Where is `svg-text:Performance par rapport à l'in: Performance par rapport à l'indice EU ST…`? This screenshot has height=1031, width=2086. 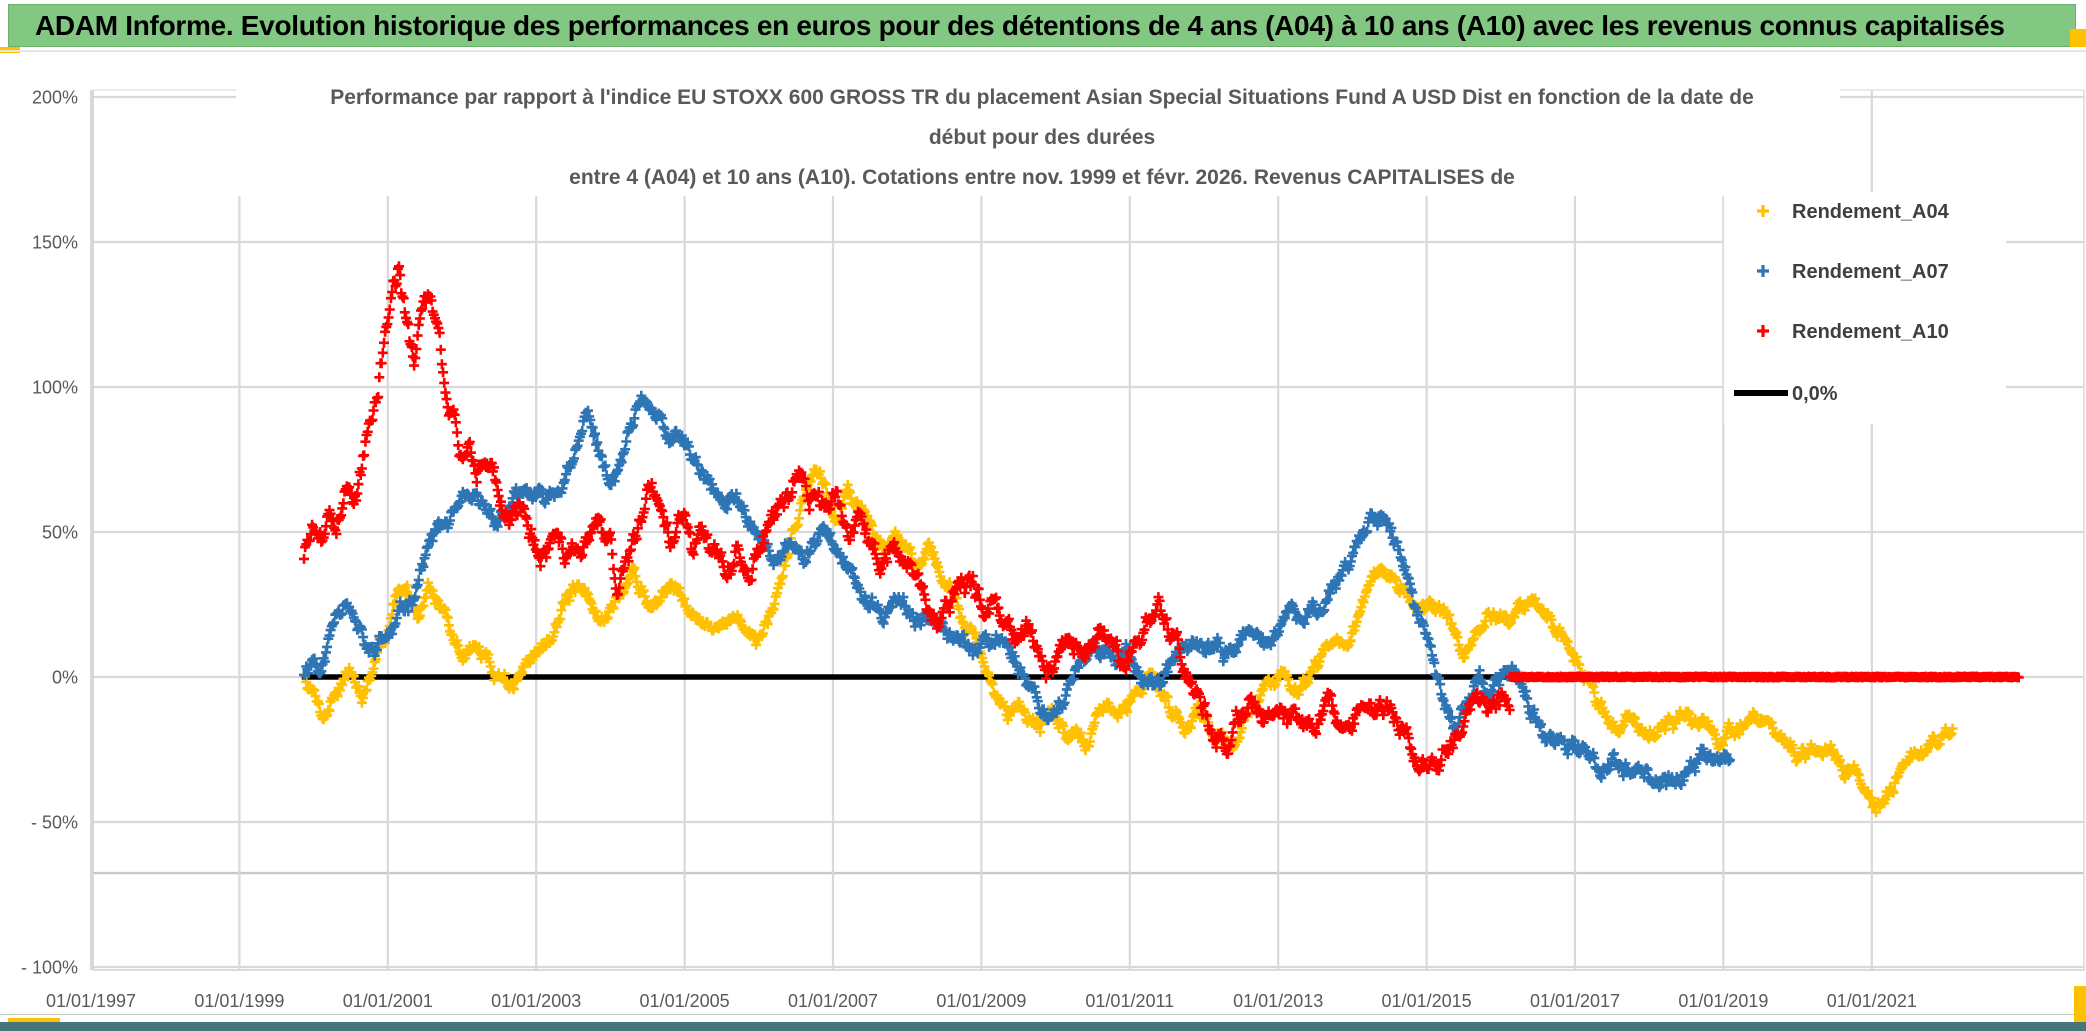 svg-text:Performance par rapport à l'in: Performance par rapport à l'indice EU ST… is located at coordinates (1042, 97).